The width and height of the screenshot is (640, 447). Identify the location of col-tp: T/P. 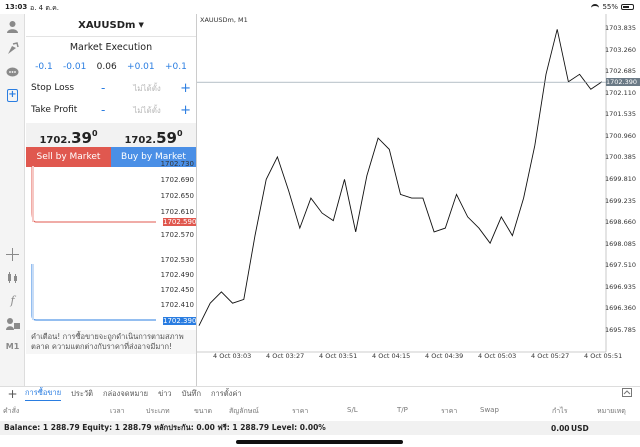
(402, 410).